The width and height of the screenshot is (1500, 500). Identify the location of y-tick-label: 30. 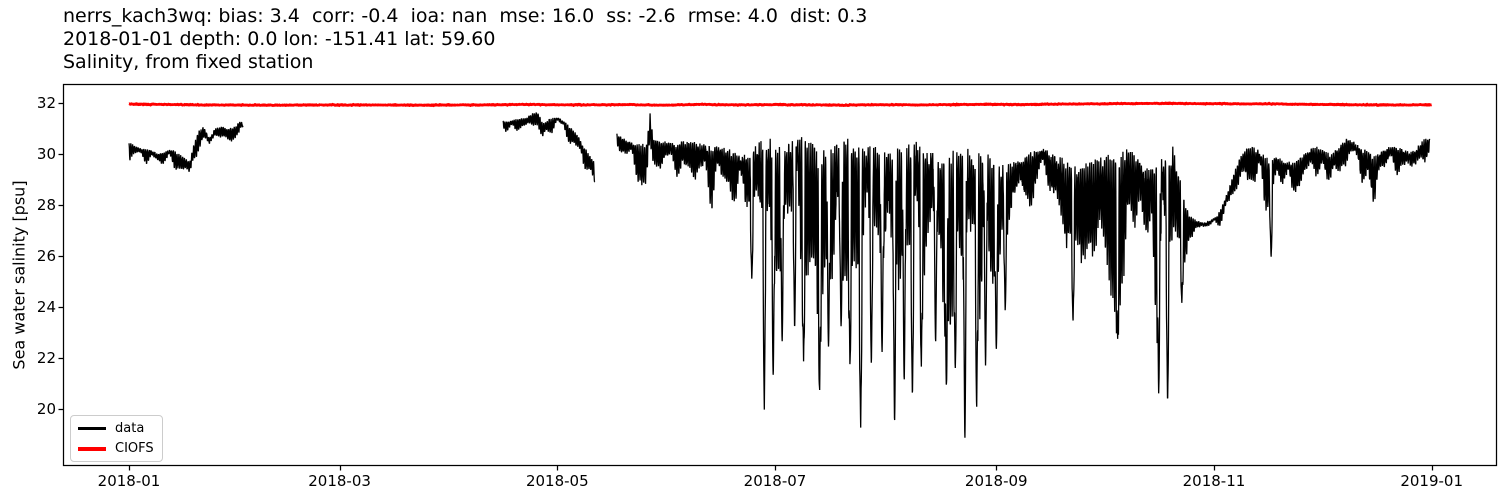
(46, 154).